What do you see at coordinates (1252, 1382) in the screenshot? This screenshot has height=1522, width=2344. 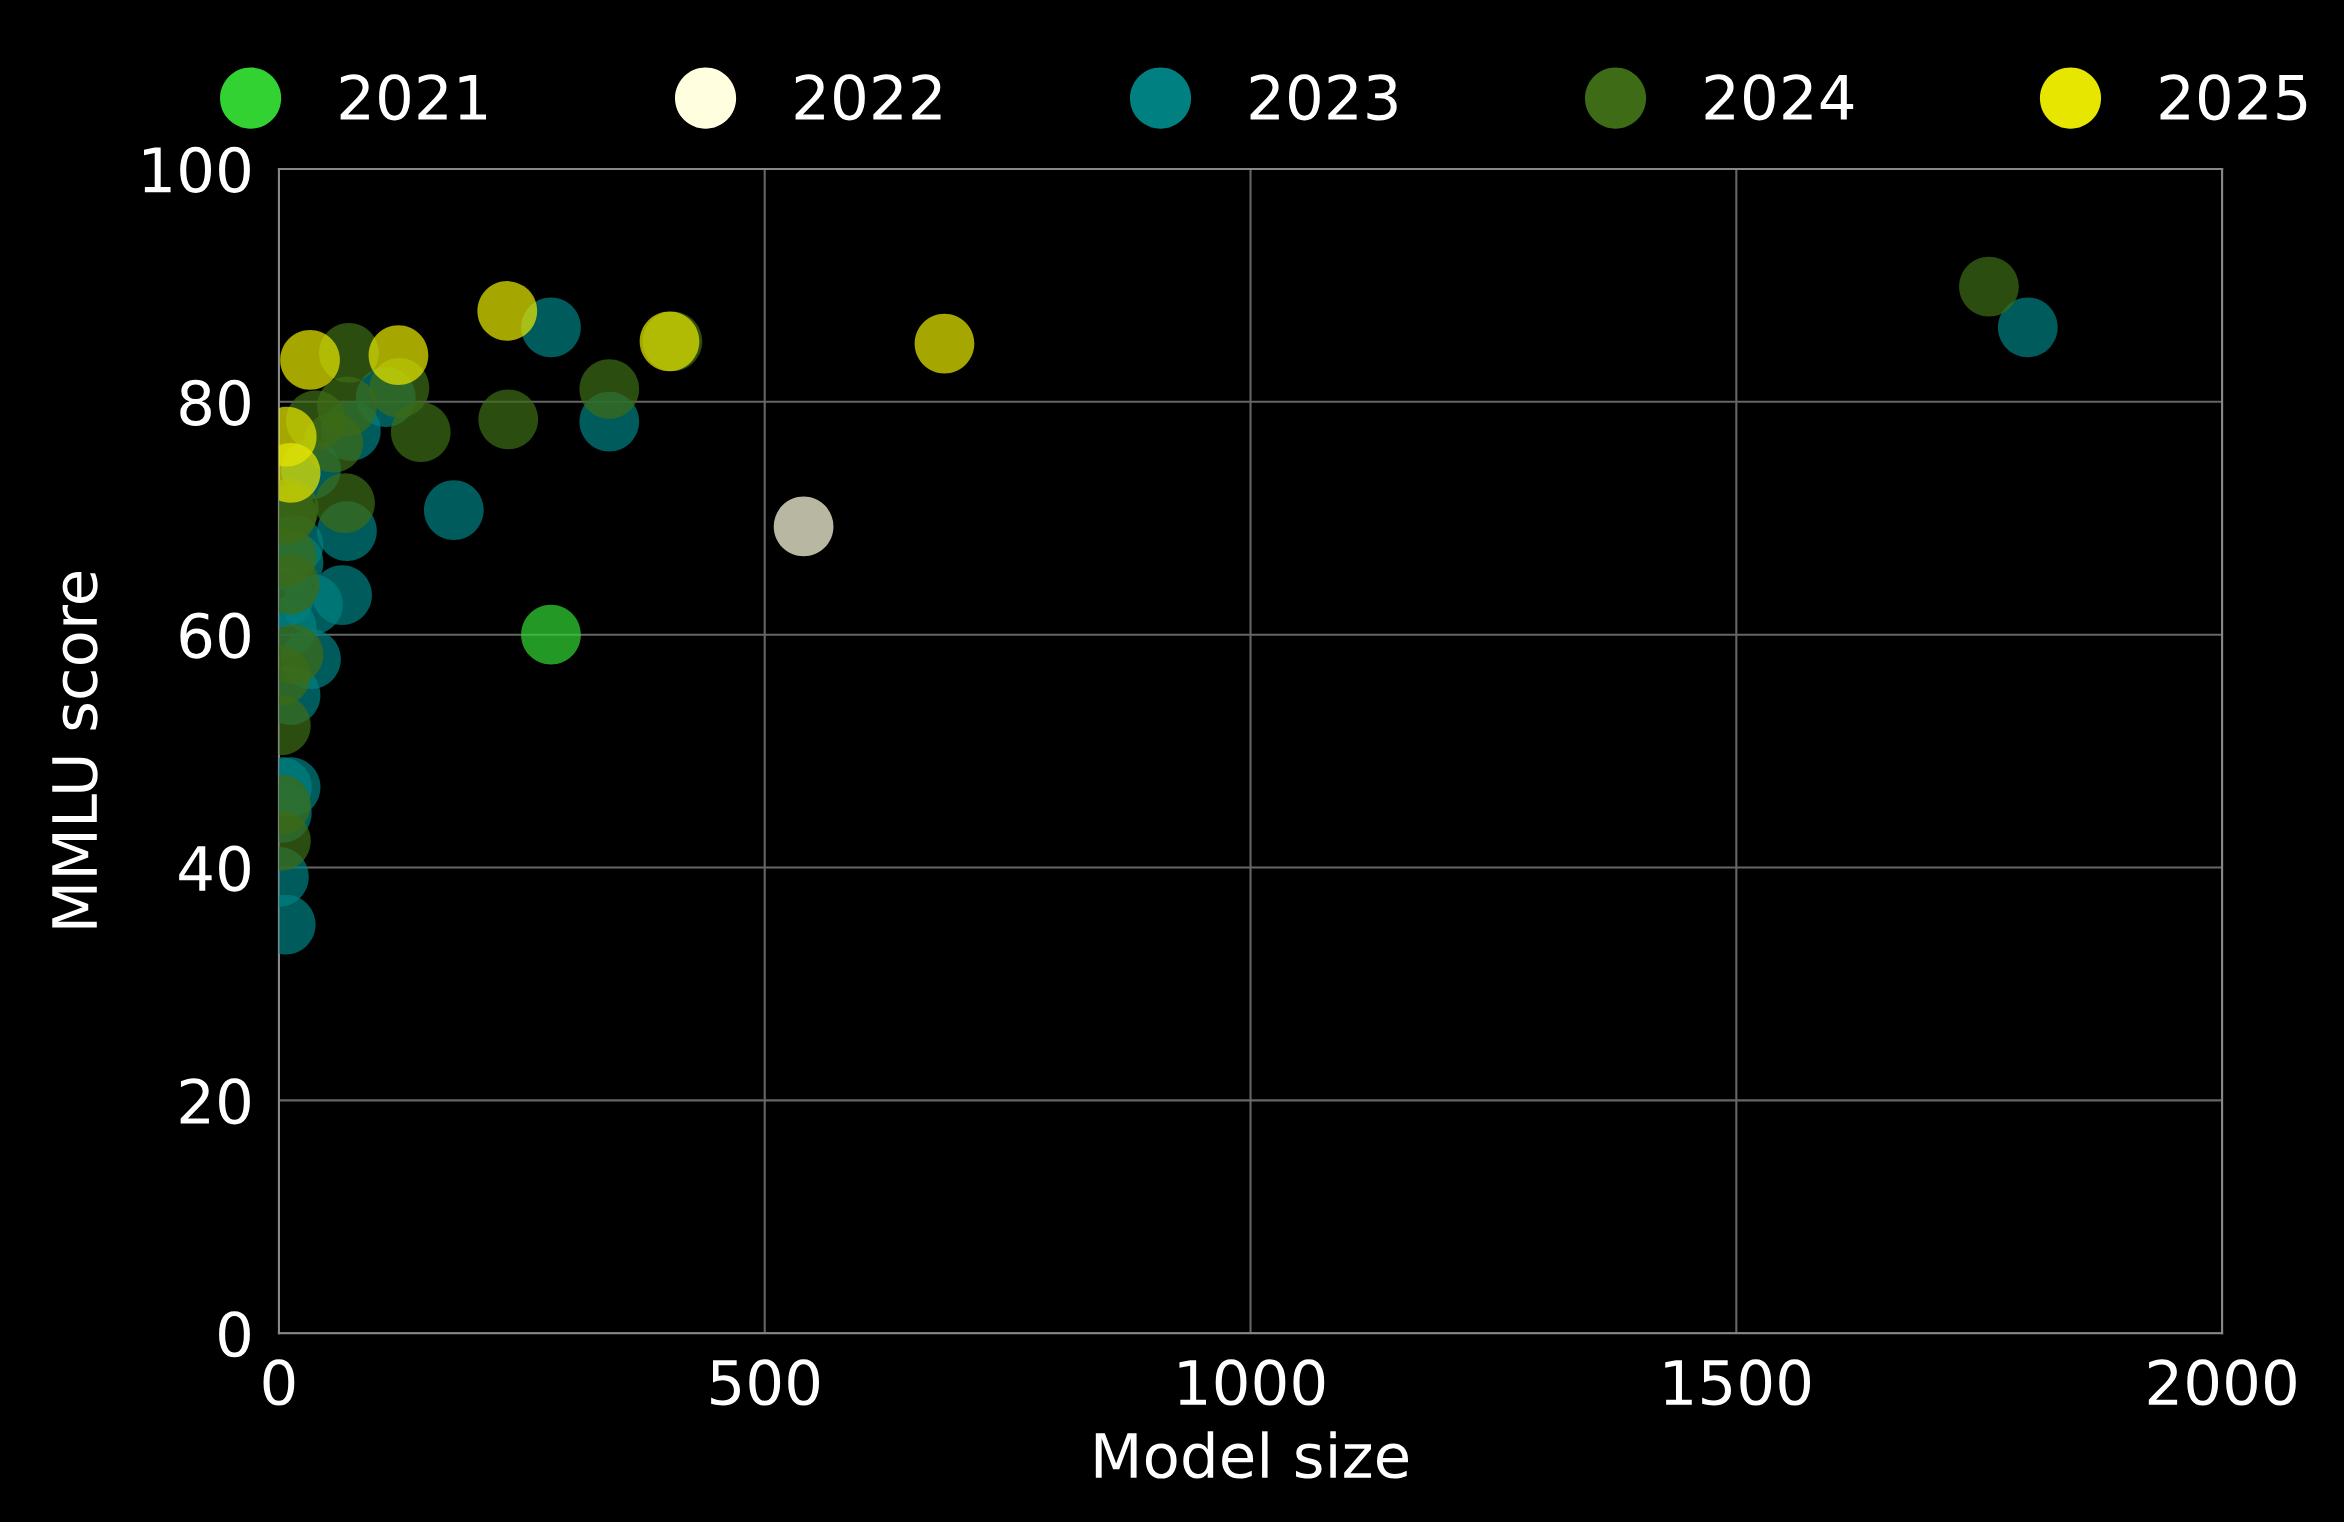 I see `x-tick-label: 1000` at bounding box center [1252, 1382].